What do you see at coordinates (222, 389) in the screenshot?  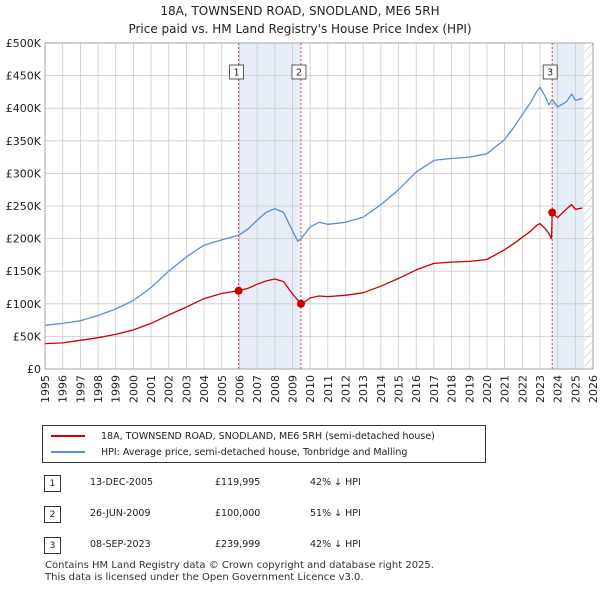 I see `x-tick-label: 2005` at bounding box center [222, 389].